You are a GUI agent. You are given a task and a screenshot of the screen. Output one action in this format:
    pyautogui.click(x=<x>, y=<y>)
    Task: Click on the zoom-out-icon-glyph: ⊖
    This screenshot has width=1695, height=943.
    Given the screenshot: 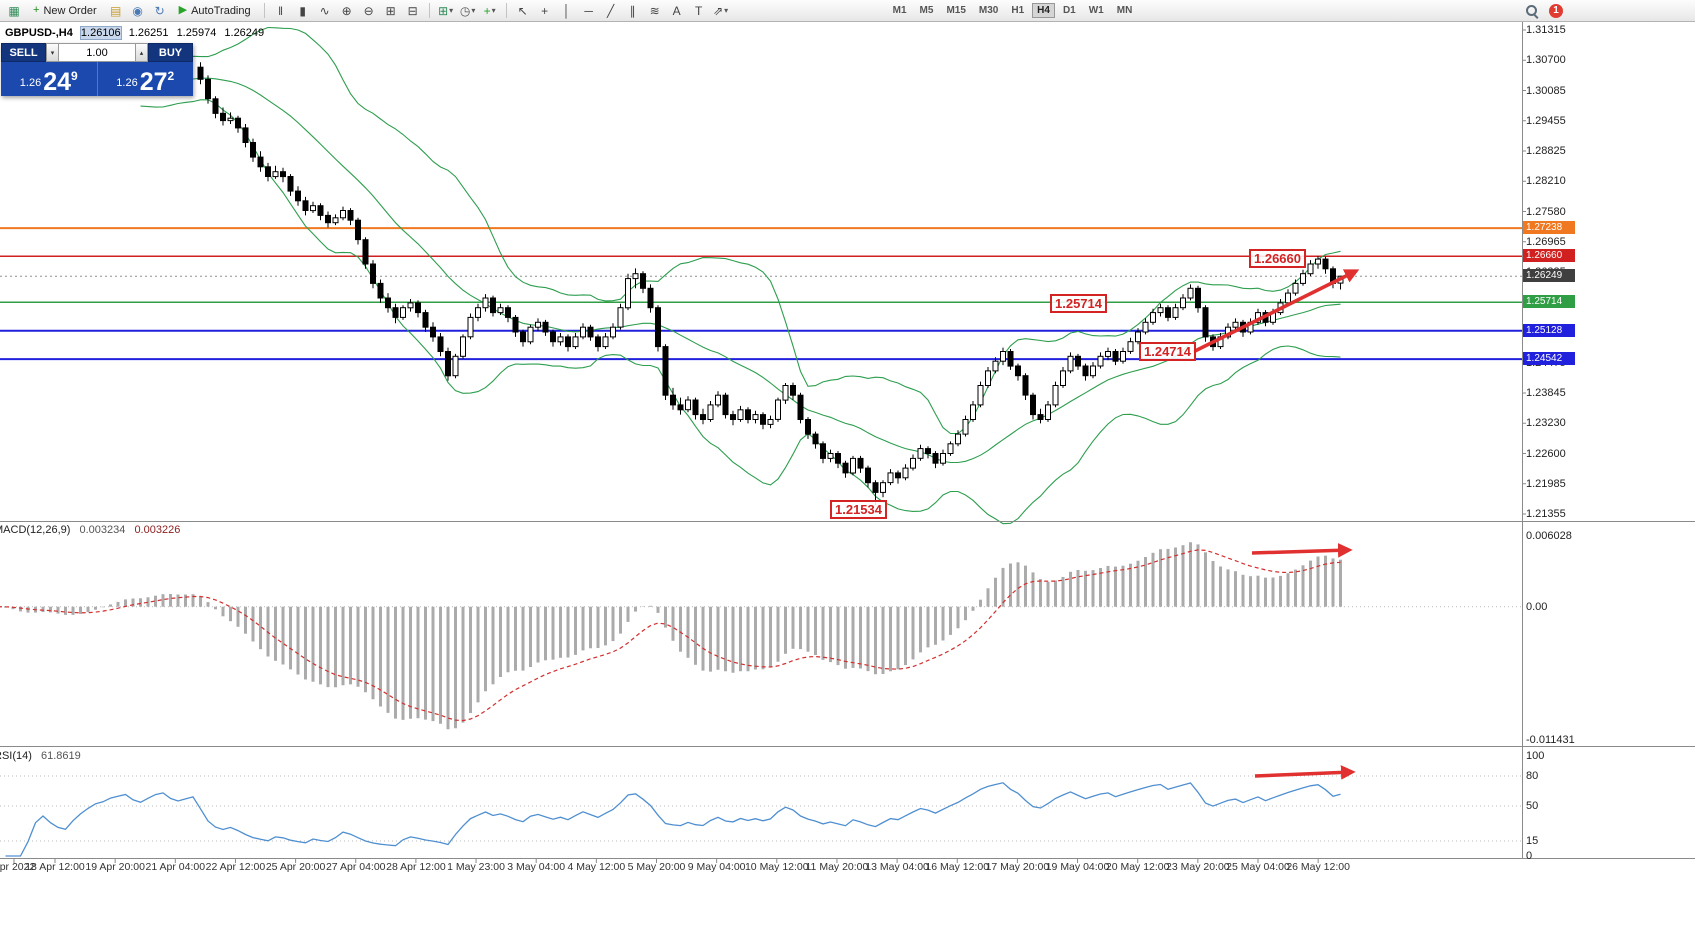 What is the action you would take?
    pyautogui.click(x=368, y=10)
    